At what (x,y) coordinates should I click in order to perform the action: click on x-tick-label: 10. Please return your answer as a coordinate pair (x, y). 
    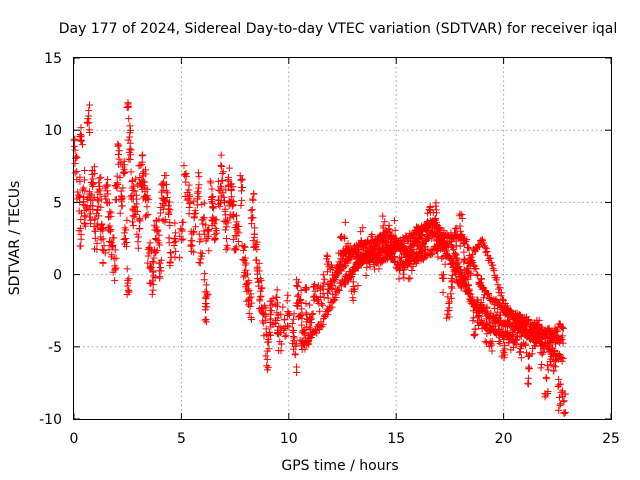
    Looking at the image, I should click on (289, 439).